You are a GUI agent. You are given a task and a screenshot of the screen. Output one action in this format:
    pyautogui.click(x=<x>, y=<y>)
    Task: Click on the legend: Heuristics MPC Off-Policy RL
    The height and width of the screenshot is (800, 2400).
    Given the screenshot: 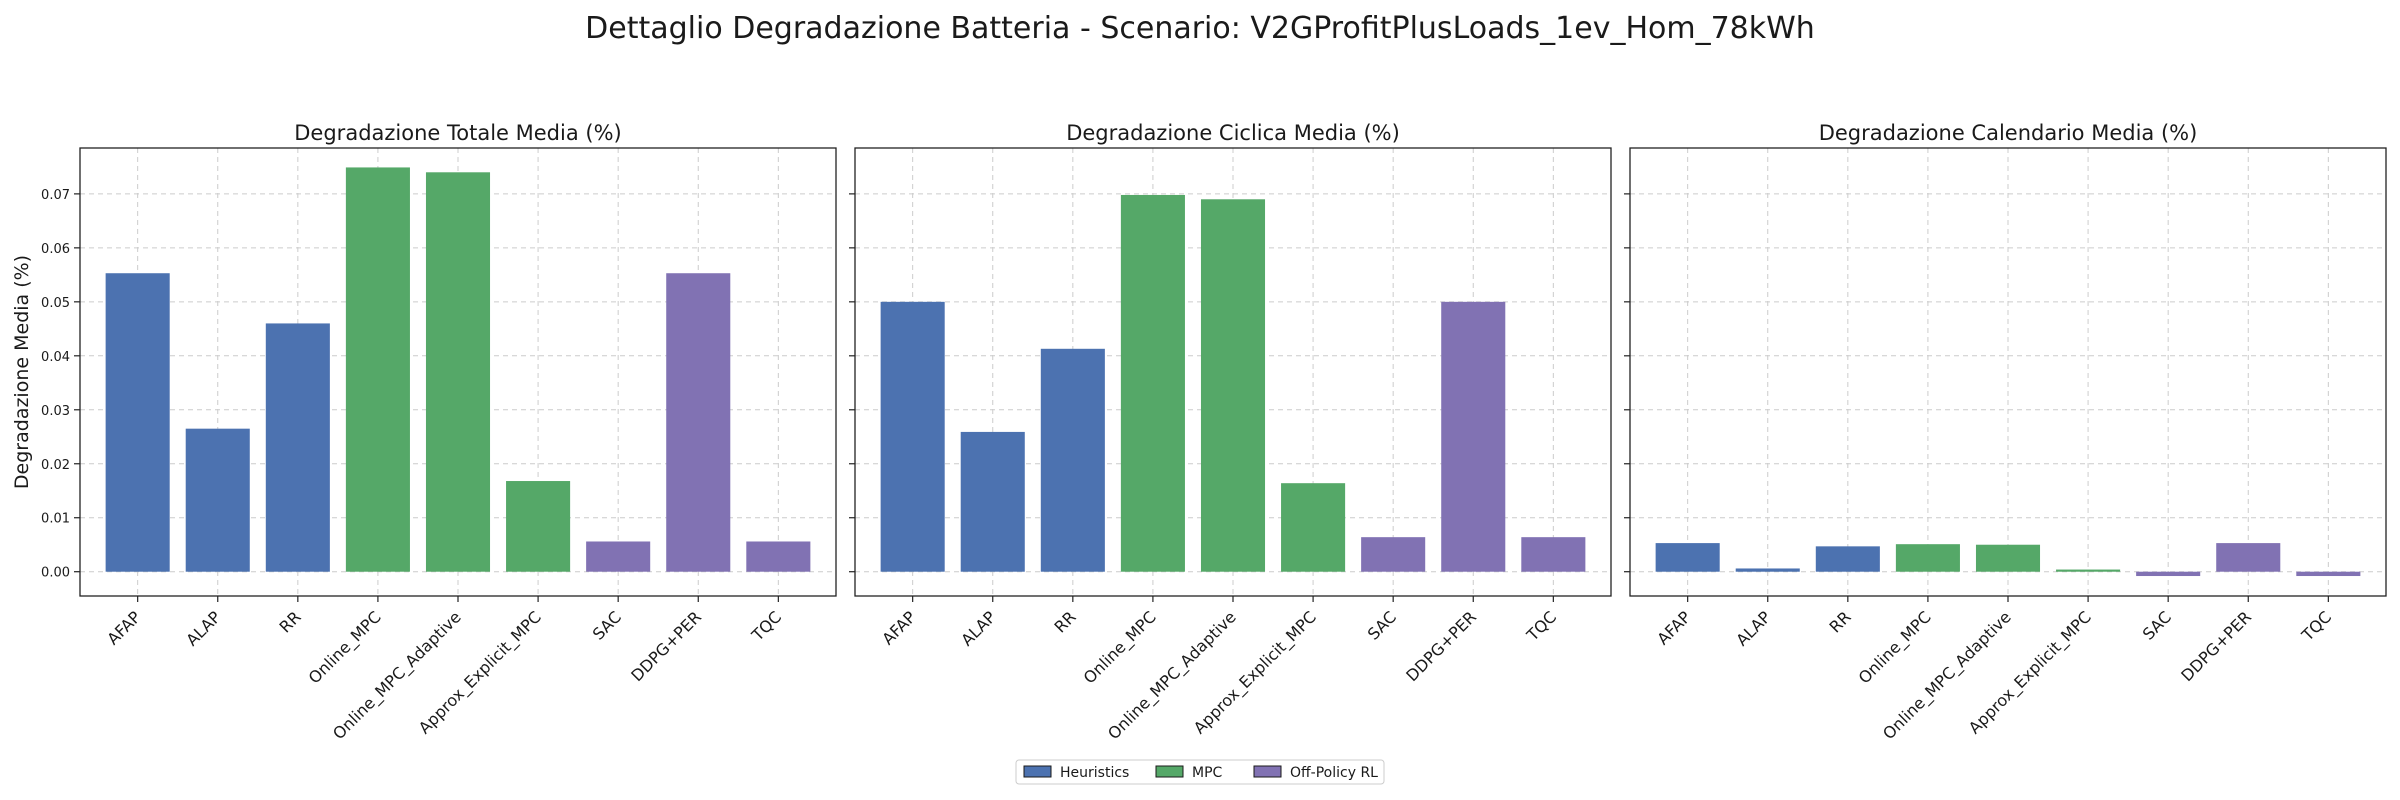 What is the action you would take?
    pyautogui.click(x=1200, y=772)
    